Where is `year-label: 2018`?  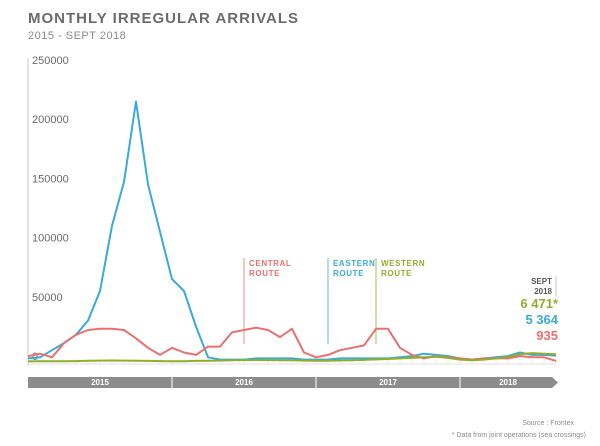
year-label: 2018 is located at coordinates (508, 382).